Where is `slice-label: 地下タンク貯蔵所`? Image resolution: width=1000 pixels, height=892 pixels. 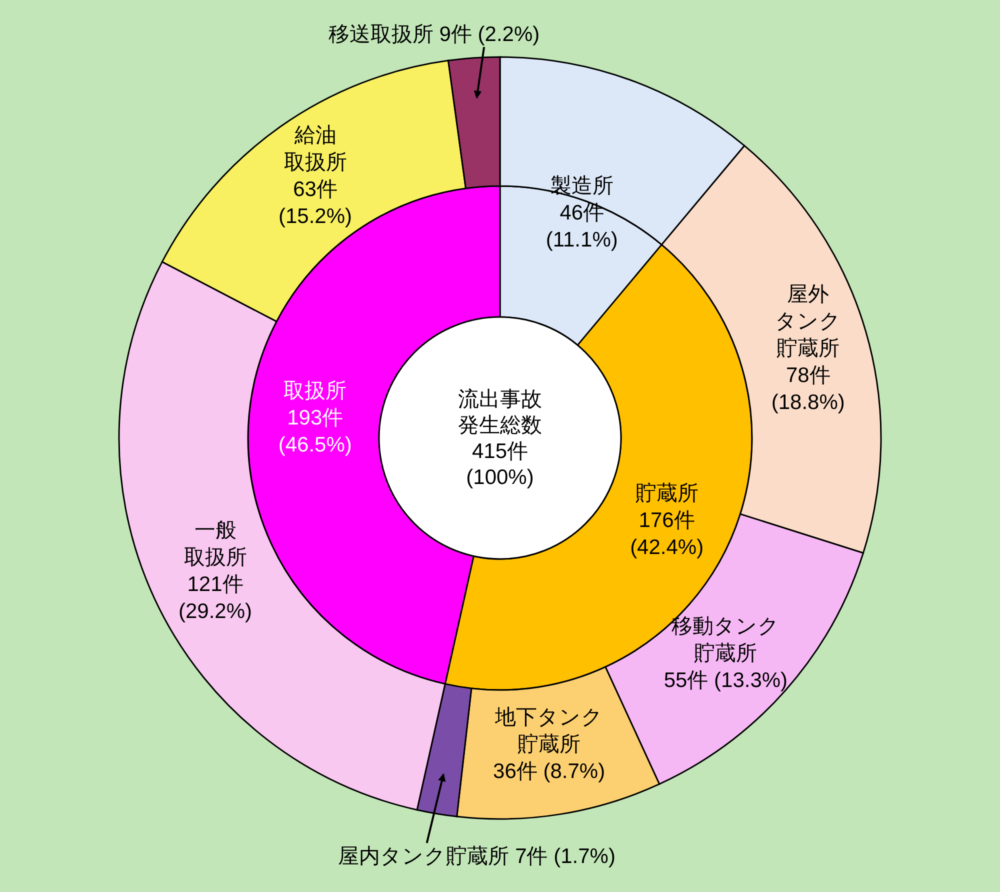 slice-label: 地下タンク貯蔵所 is located at coordinates (549, 731).